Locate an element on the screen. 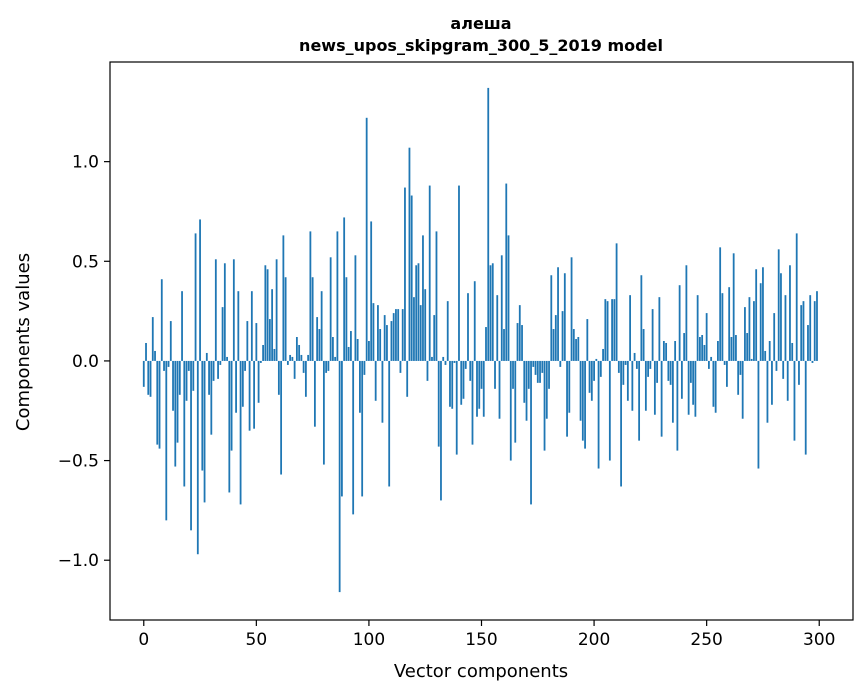 The image size is (867, 696). x-axis-label: Vector components is located at coordinates (481, 671).